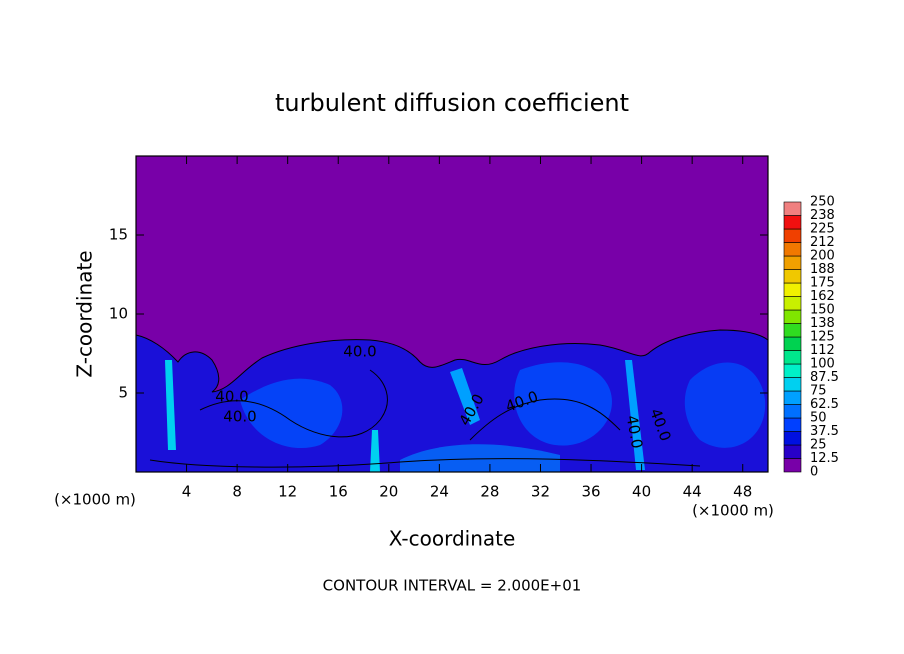 The height and width of the screenshot is (654, 904). Describe the element at coordinates (824, 404) in the screenshot. I see `colorbar-label: 62.5` at that location.